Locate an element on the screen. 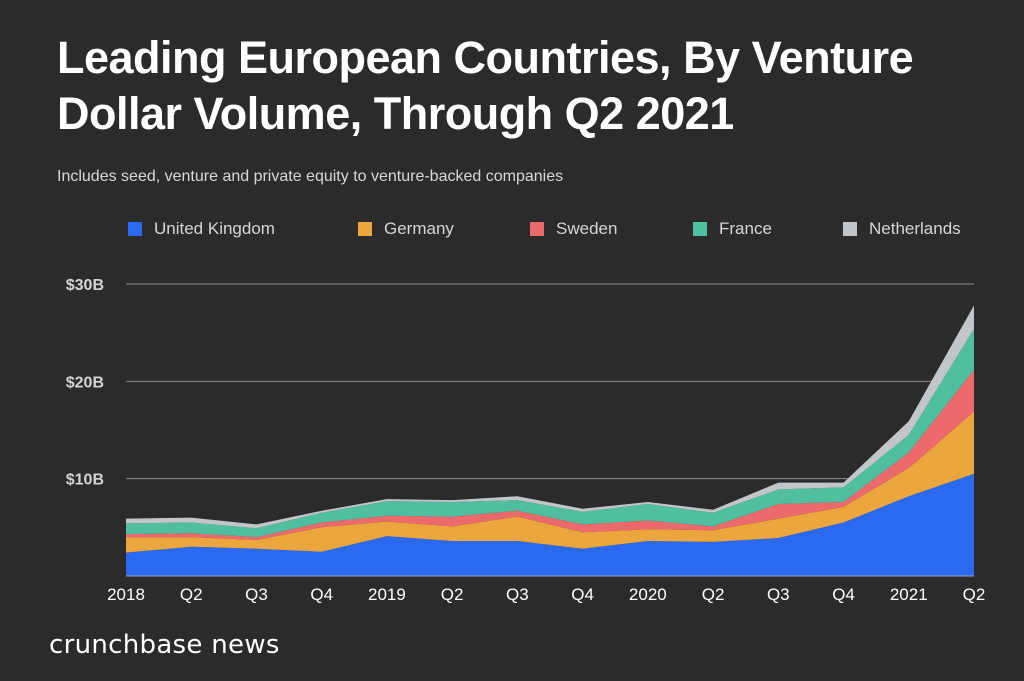 The width and height of the screenshot is (1024, 681). x-tick-label: 2019 is located at coordinates (387, 594).